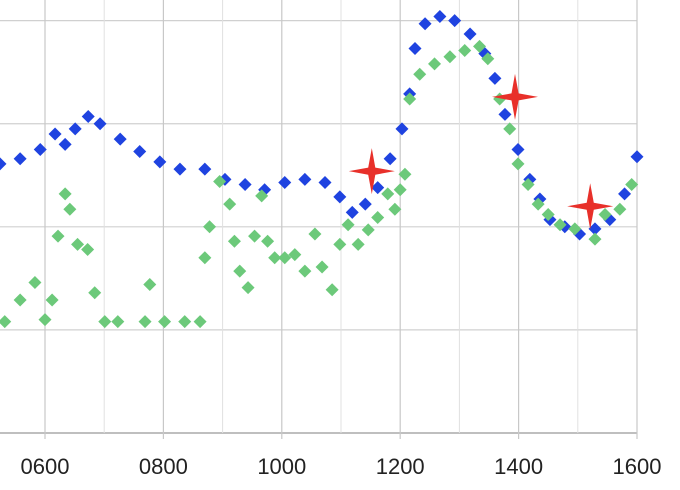  I want to click on x-tick-label: 1400, so click(518, 466).